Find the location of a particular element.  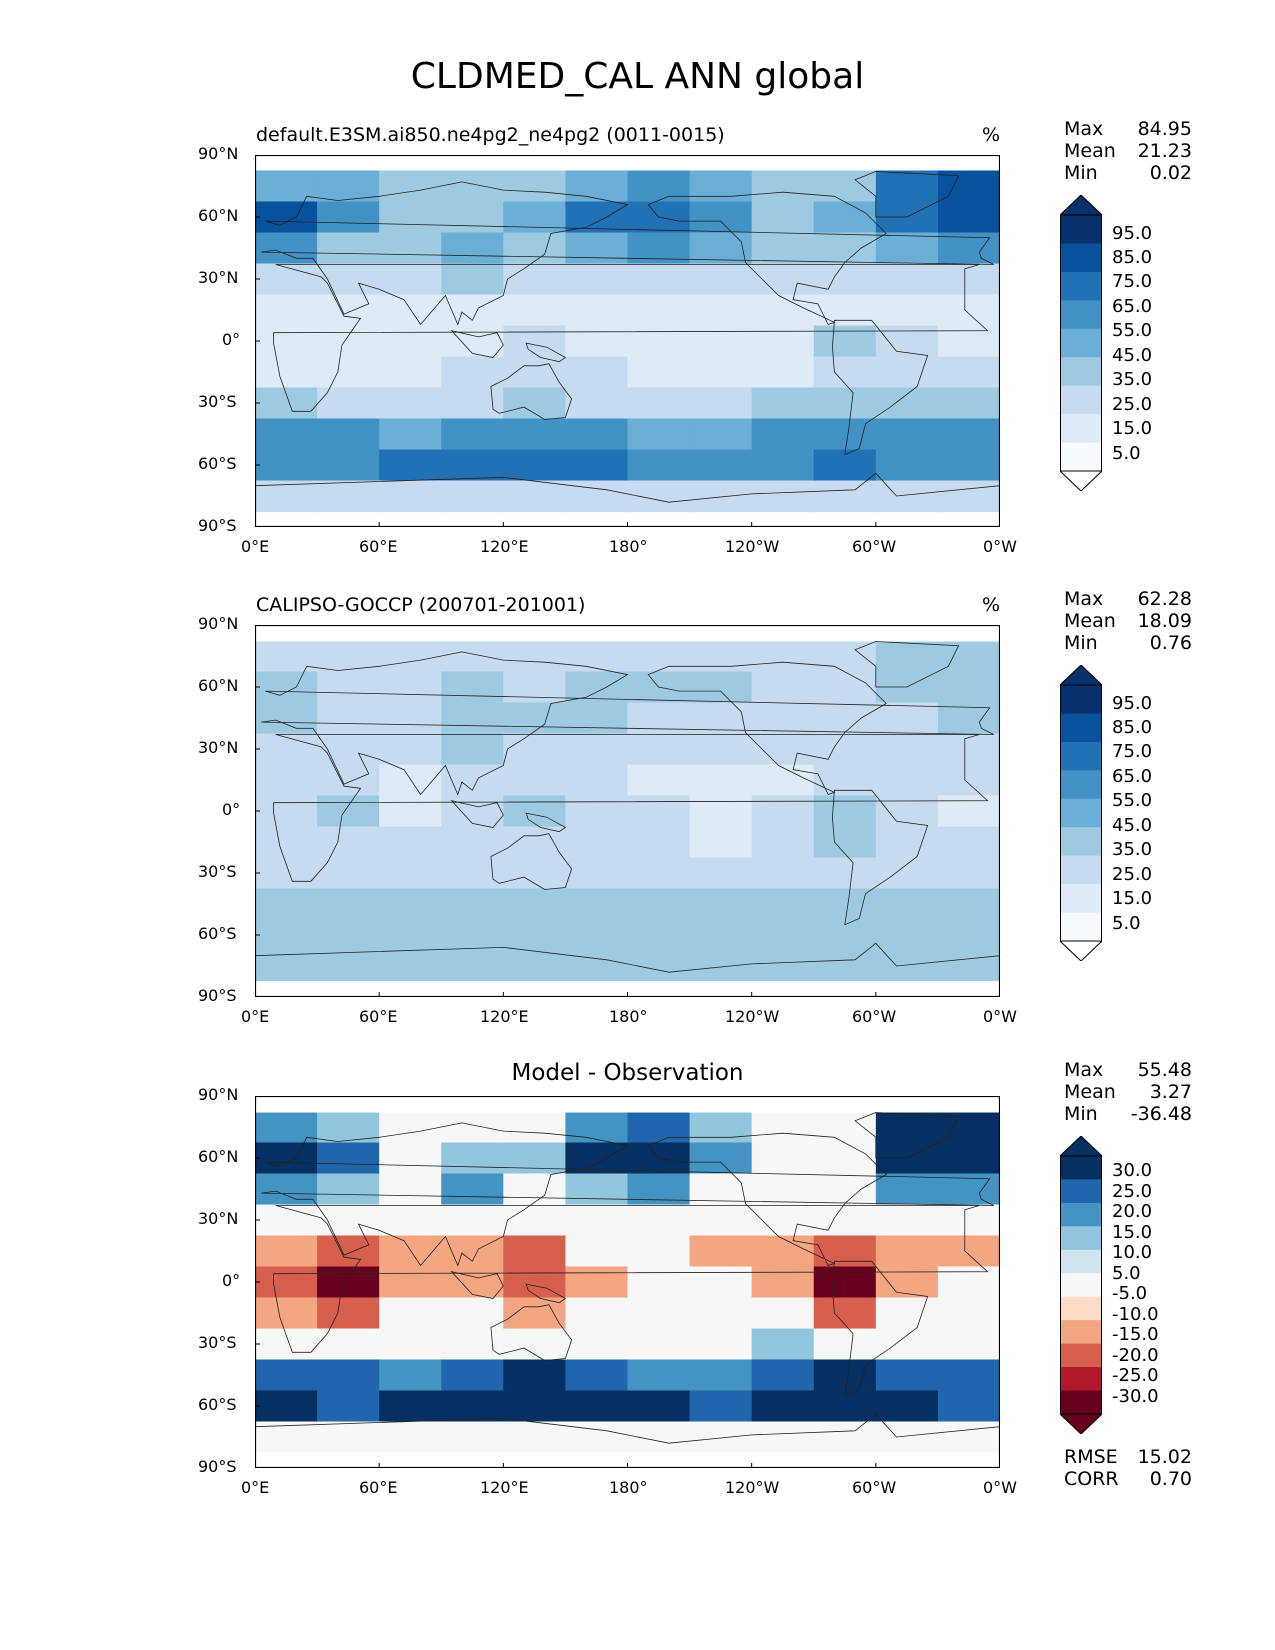

lat-tick: 90°S is located at coordinates (217, 995).